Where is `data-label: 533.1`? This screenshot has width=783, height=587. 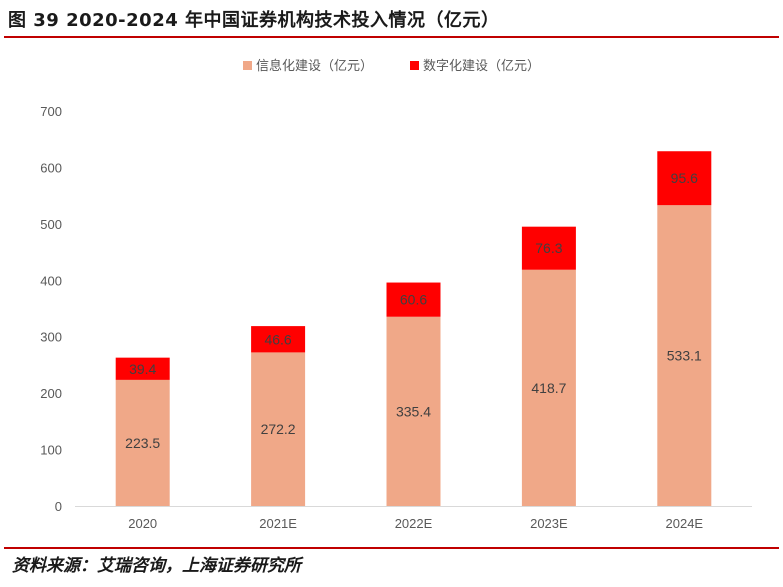 data-label: 533.1 is located at coordinates (684, 356).